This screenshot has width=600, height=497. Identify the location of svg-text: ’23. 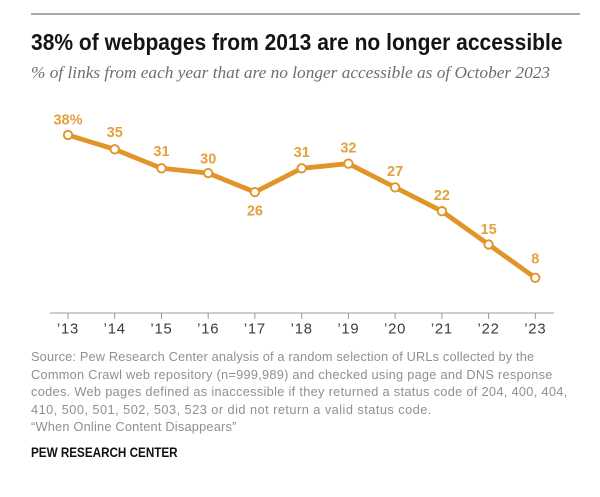
(535, 330).